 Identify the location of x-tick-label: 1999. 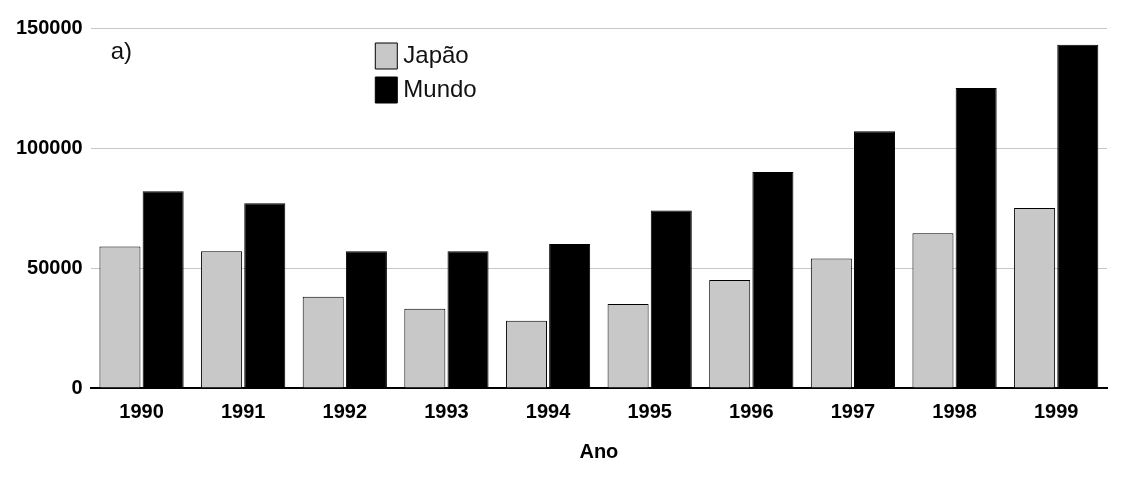
(1056, 410).